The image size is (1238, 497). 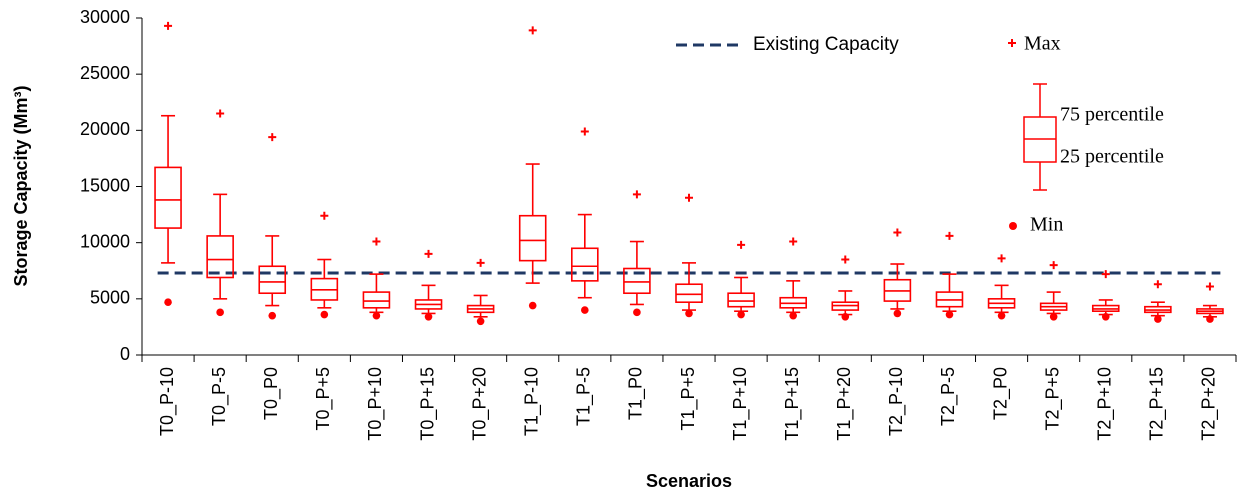 What do you see at coordinates (1046, 225) in the screenshot?
I see `legend-min-label: Min` at bounding box center [1046, 225].